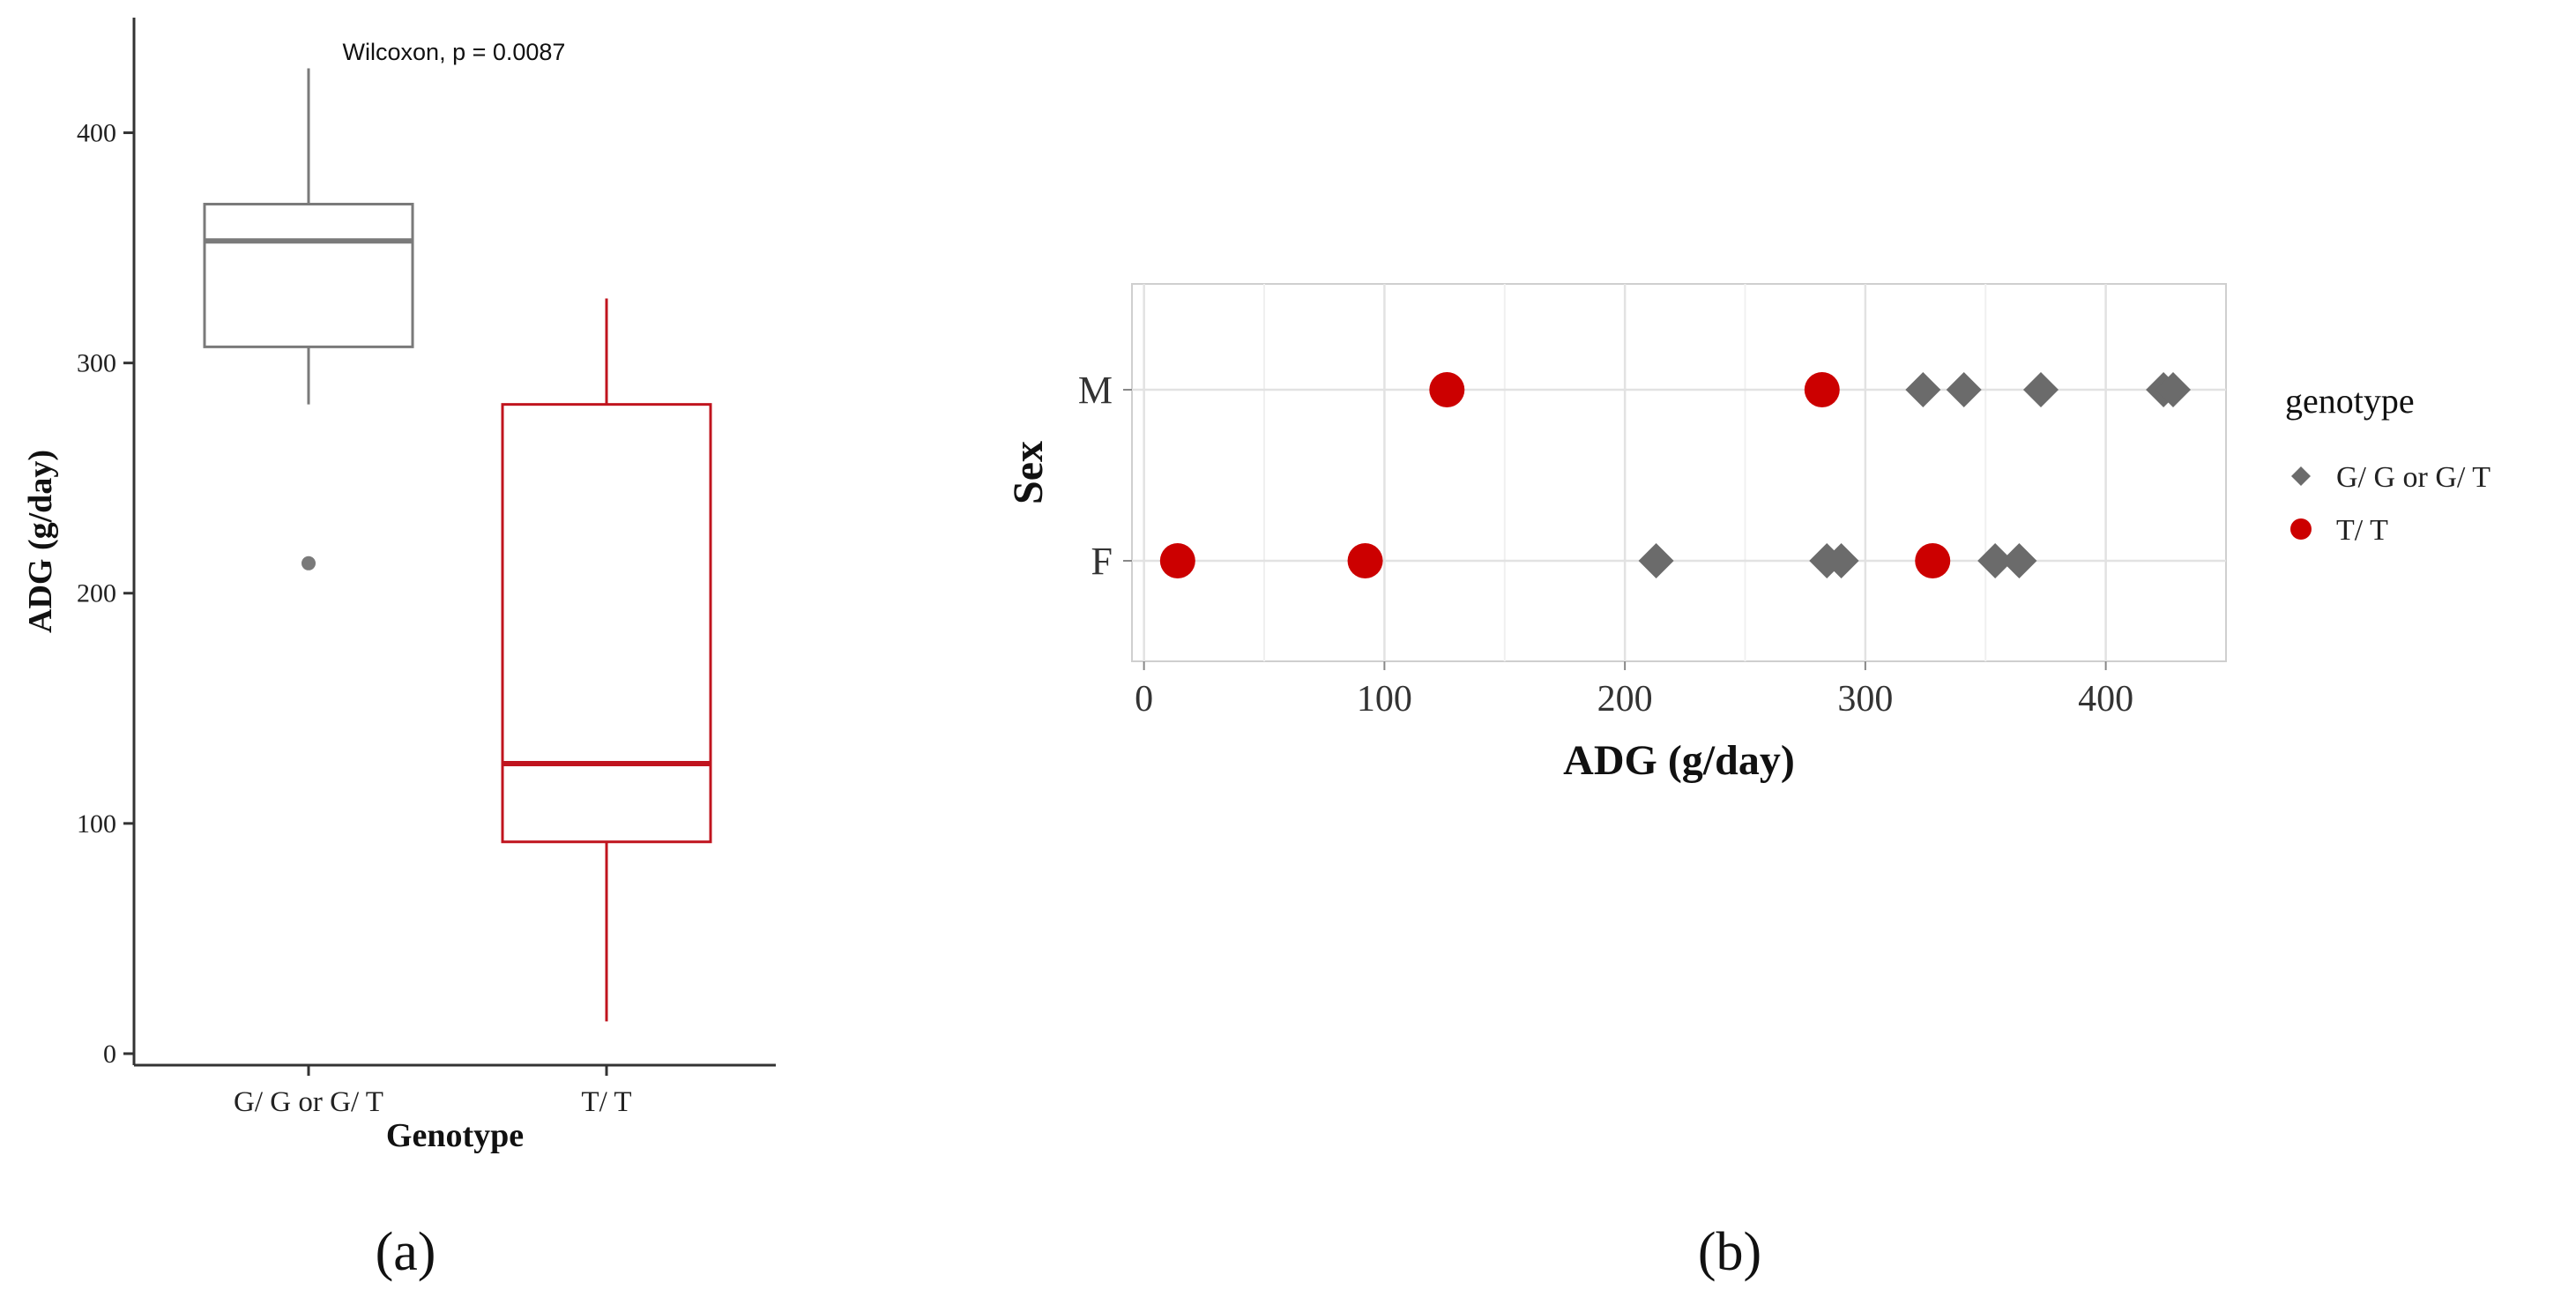 This screenshot has width=2576, height=1305. I want to click on b-y-axis-label: Sex, so click(1028, 472).